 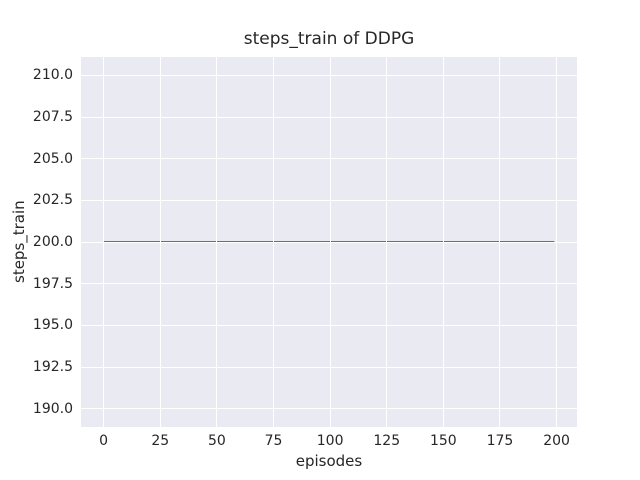 I want to click on x-axis-label: episodes, so click(x=329, y=461).